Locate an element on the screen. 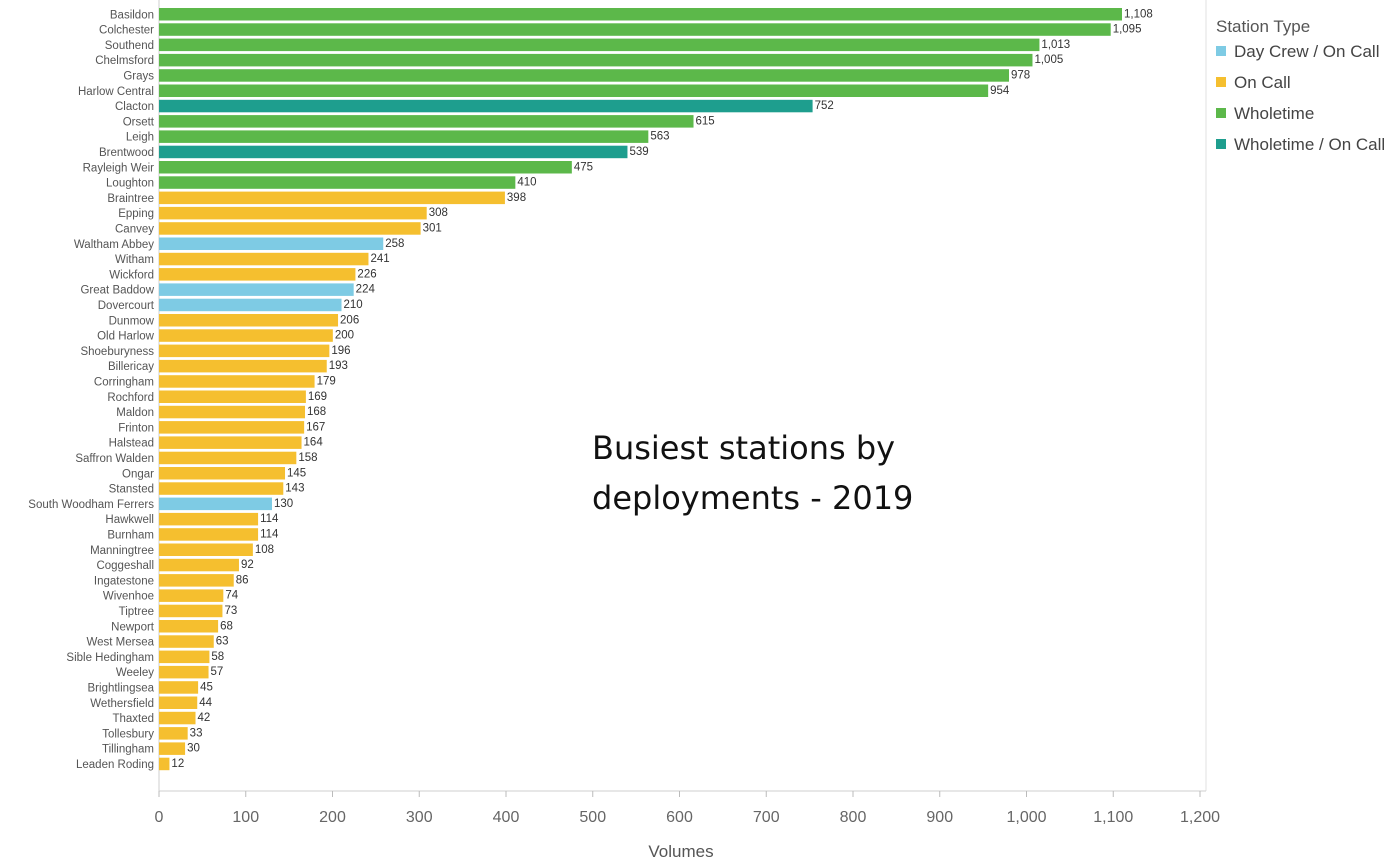  value-label: 45 is located at coordinates (206, 687).